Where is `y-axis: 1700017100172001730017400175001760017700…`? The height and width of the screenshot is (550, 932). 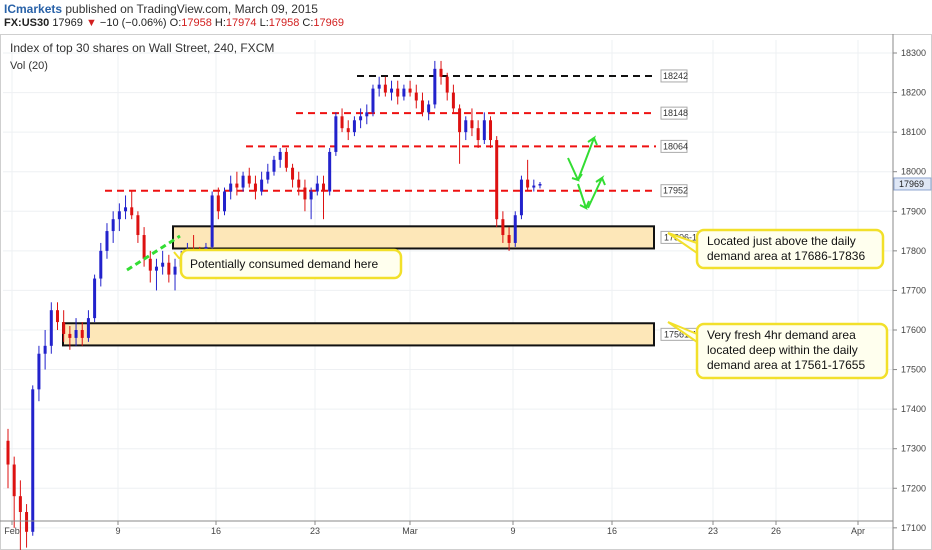 y-axis: 1700017100172001730017400175001760017700… is located at coordinates (912, 292).